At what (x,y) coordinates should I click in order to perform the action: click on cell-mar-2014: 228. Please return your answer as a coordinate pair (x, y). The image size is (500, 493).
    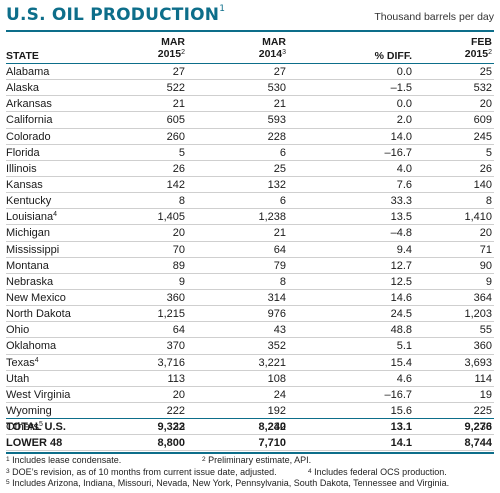
    Looking at the image, I should click on (276, 136).